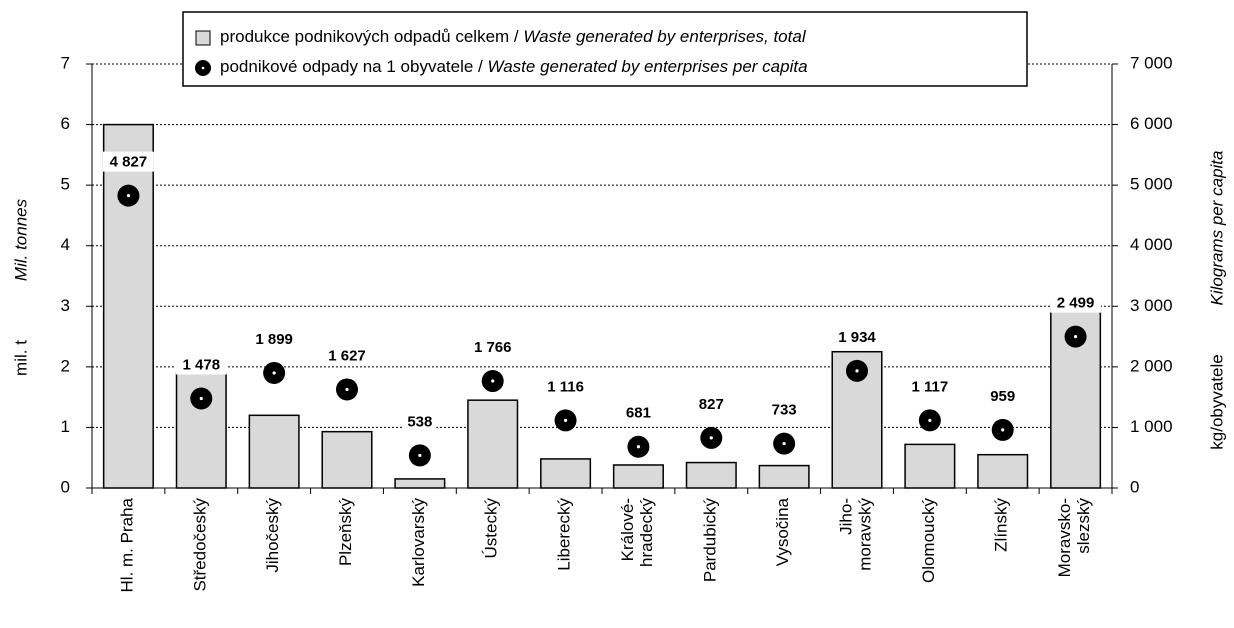 The width and height of the screenshot is (1234, 628). I want to click on x-tick-label: Plzeňský, so click(345, 532).